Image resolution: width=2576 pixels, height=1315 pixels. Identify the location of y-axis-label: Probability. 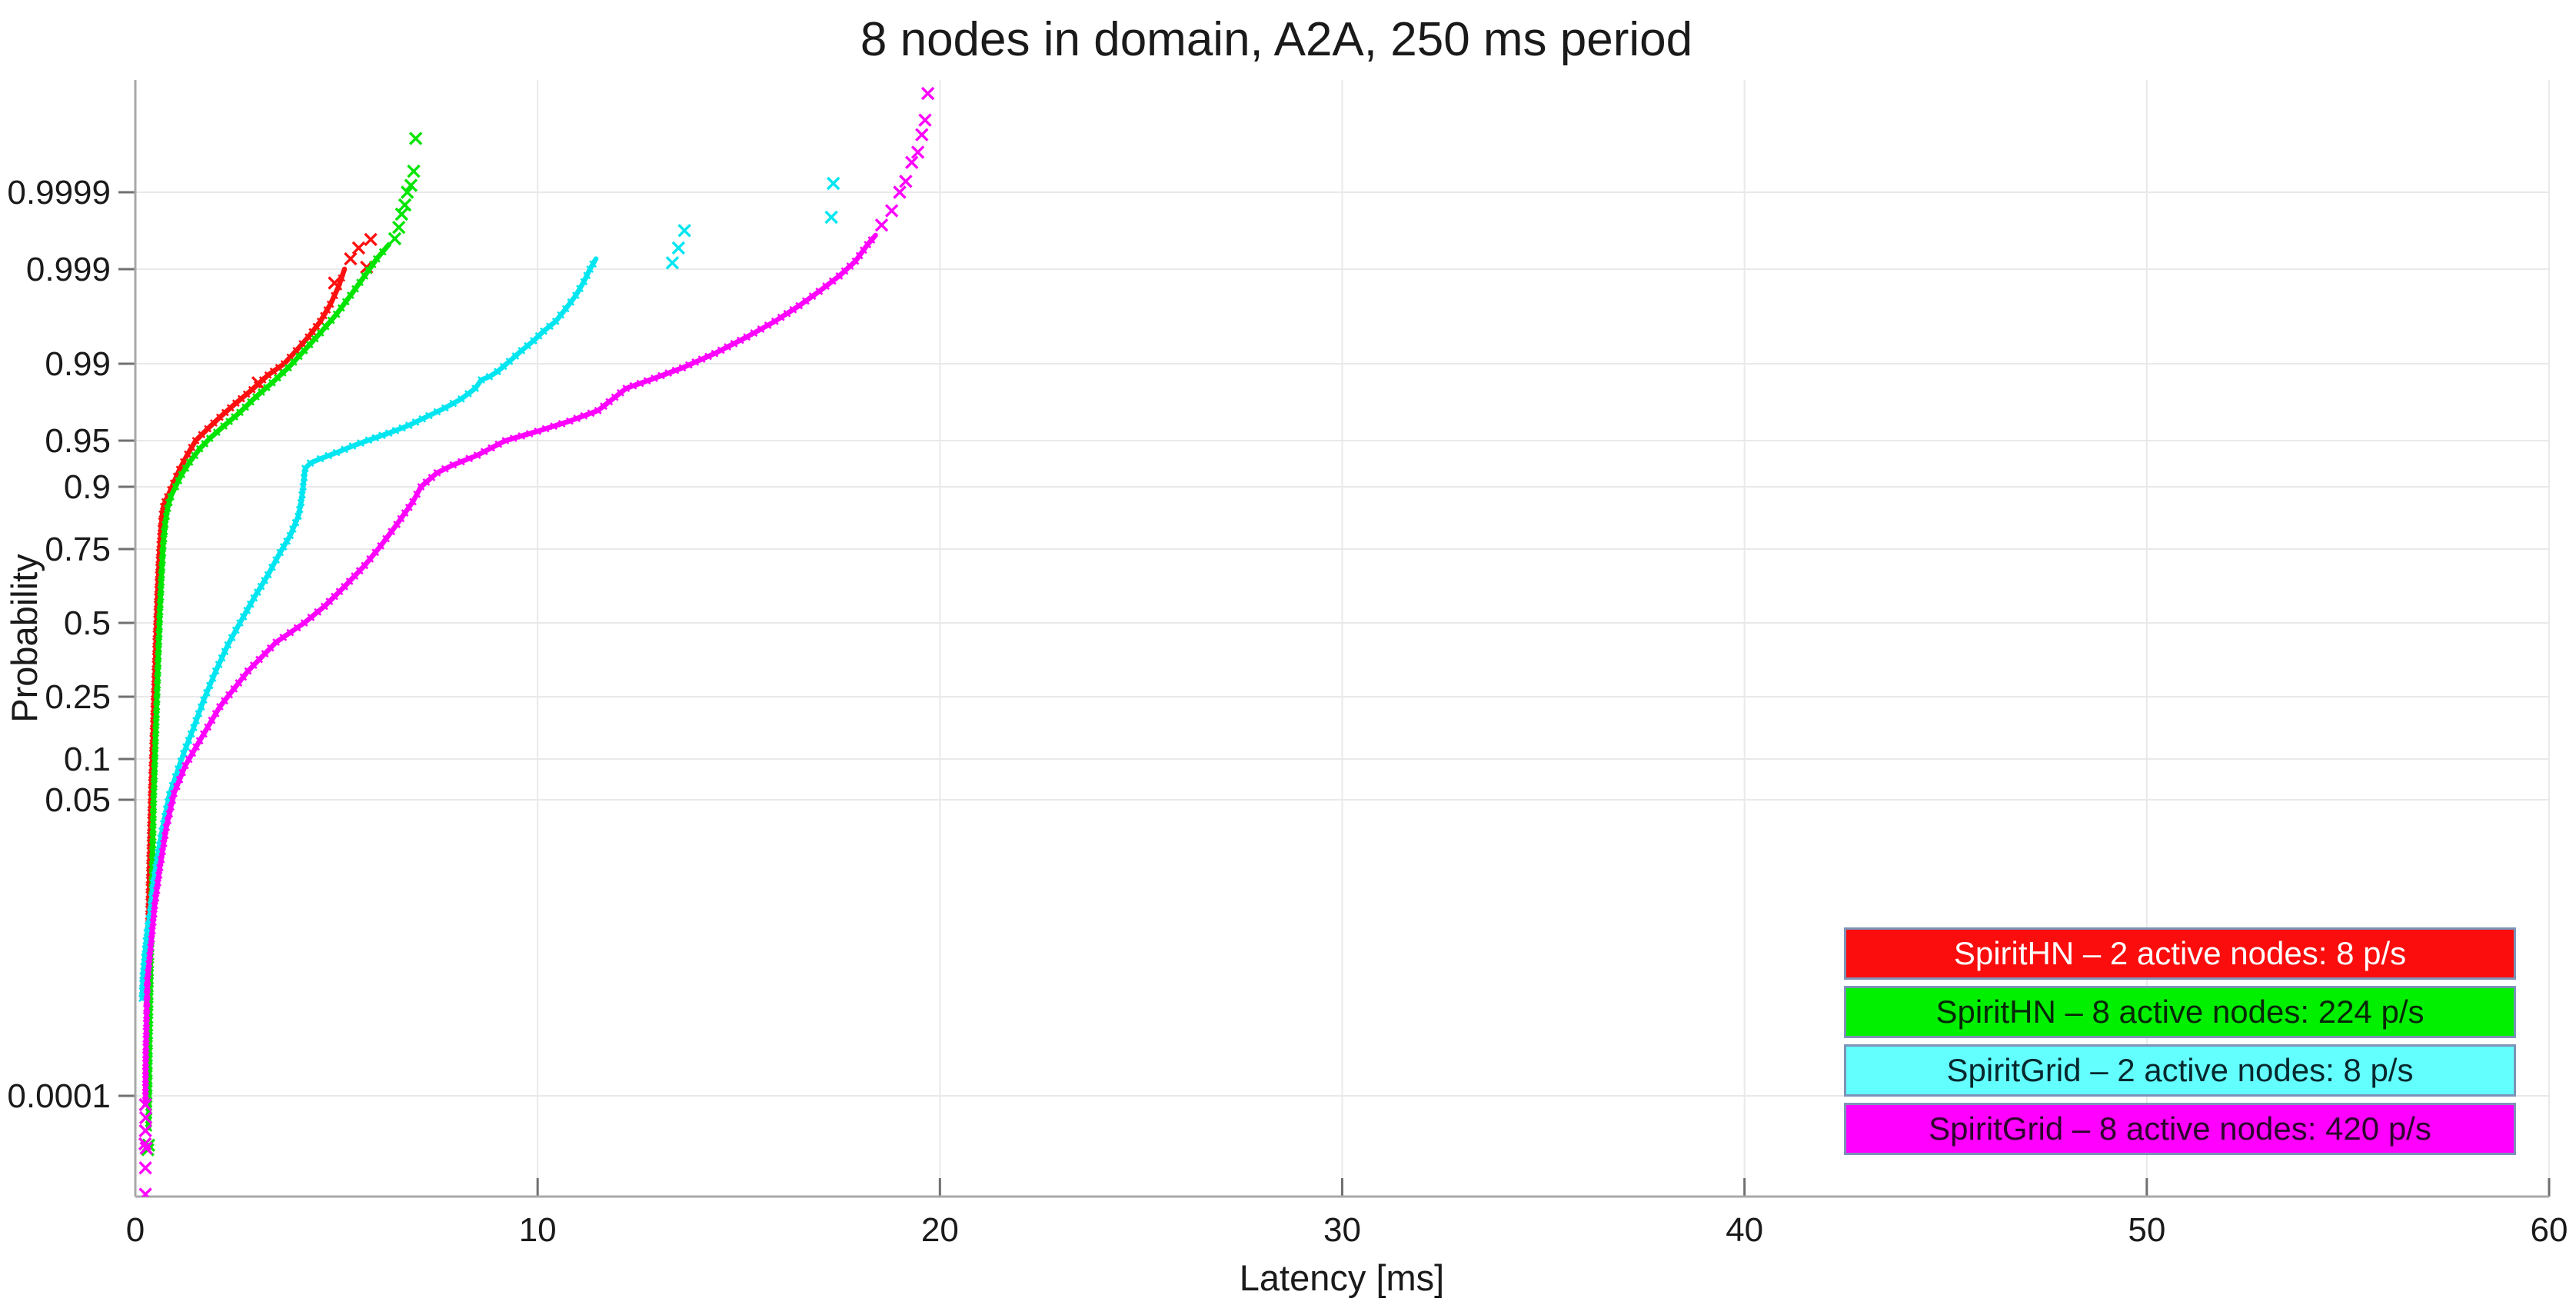
(24, 638).